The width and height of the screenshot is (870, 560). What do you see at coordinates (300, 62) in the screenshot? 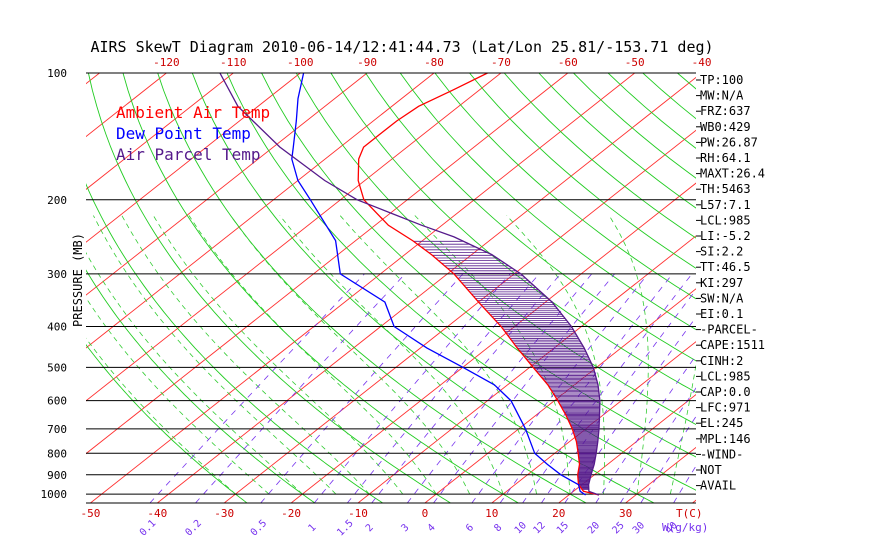
I see `top-temperature-label: -100` at bounding box center [300, 62].